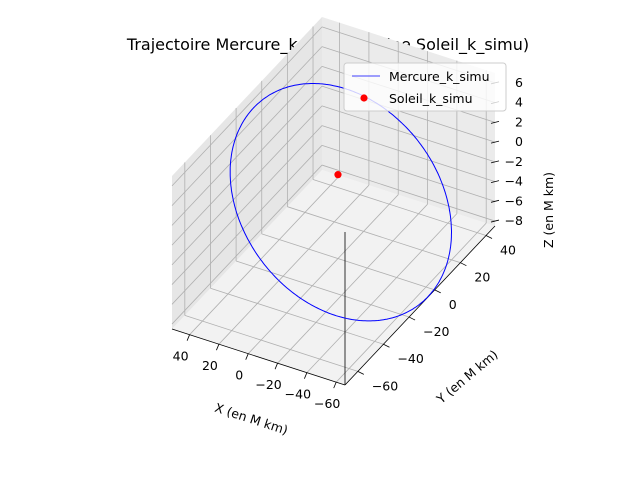  What do you see at coordinates (482, 277) in the screenshot?
I see `y-tick-label: 20` at bounding box center [482, 277].